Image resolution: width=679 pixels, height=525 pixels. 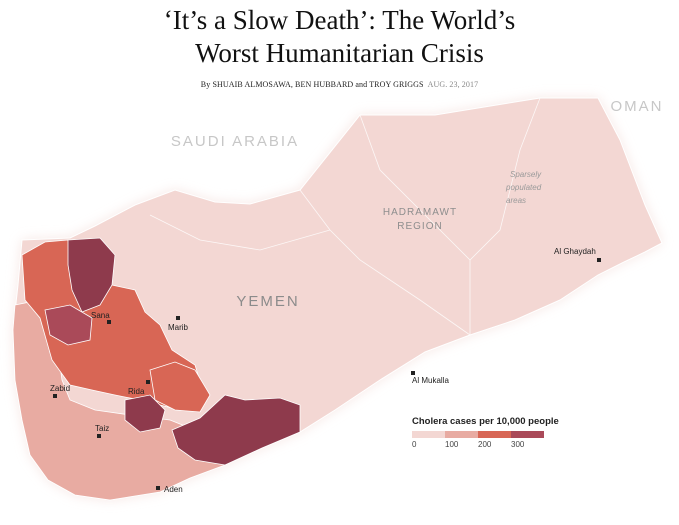 What do you see at coordinates (637, 106) in the screenshot?
I see `label-oman: OMAN` at bounding box center [637, 106].